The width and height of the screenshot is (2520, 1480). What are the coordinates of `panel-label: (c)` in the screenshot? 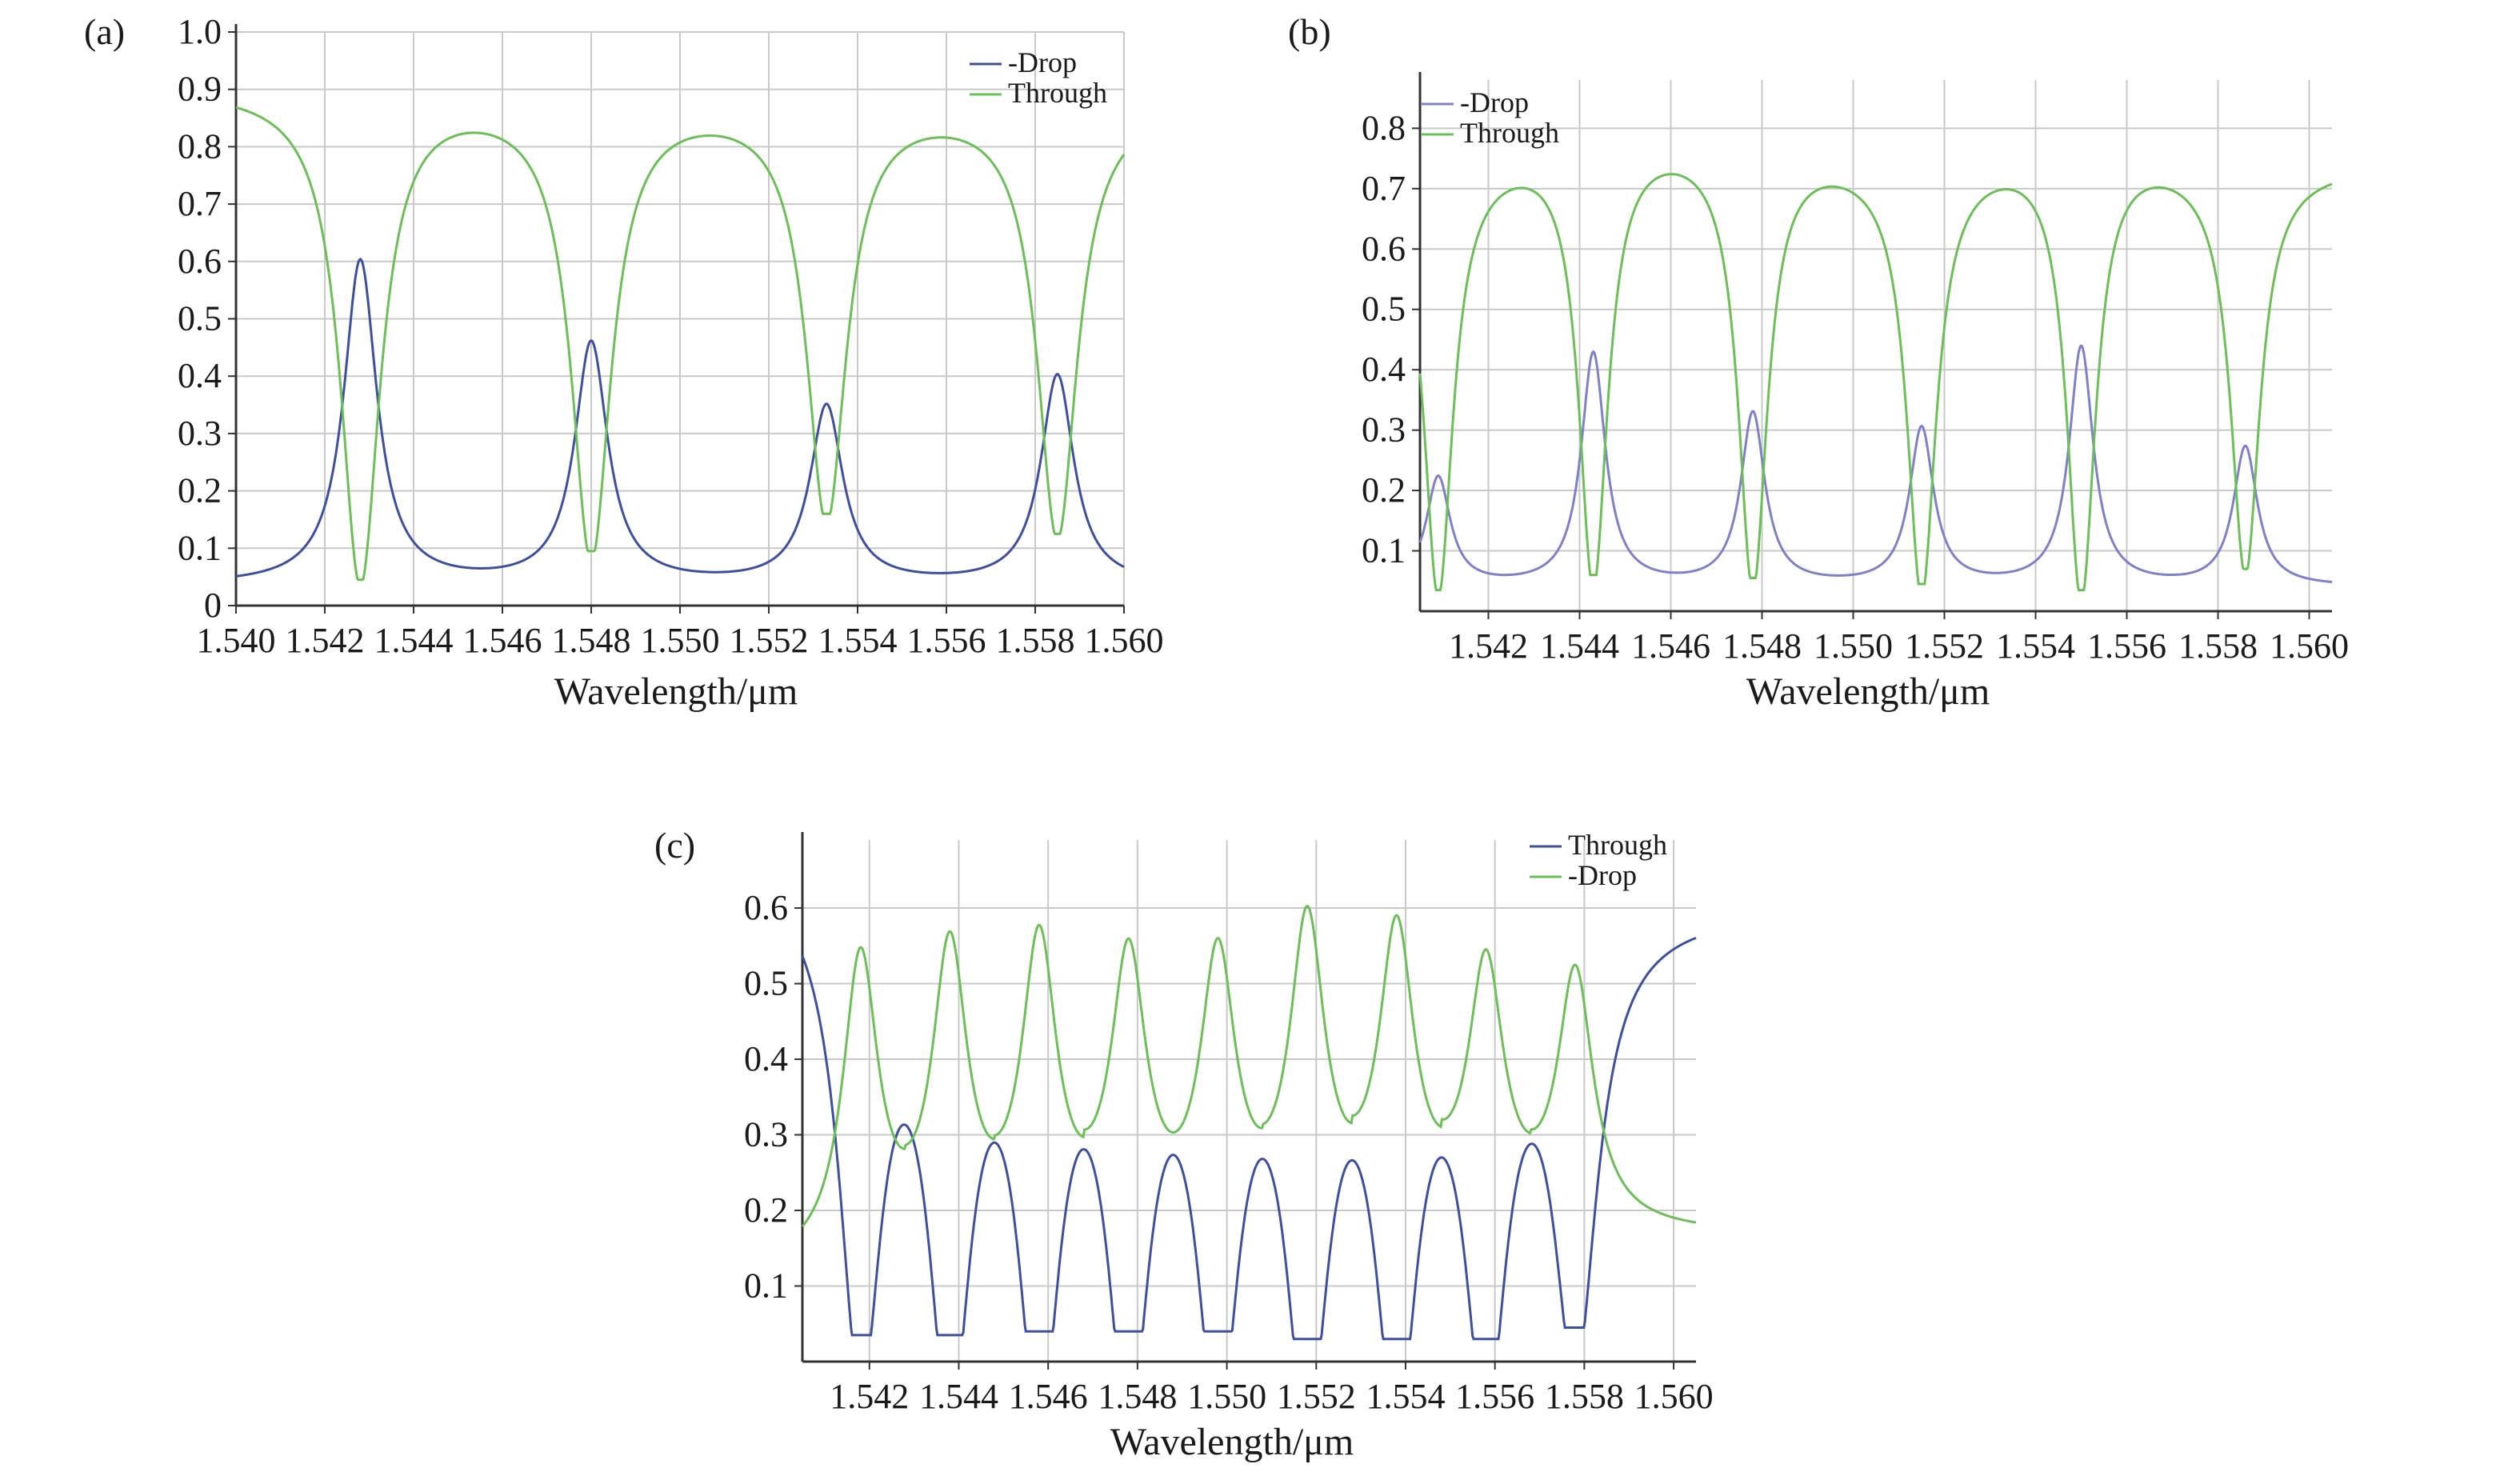 It's located at (674, 845).